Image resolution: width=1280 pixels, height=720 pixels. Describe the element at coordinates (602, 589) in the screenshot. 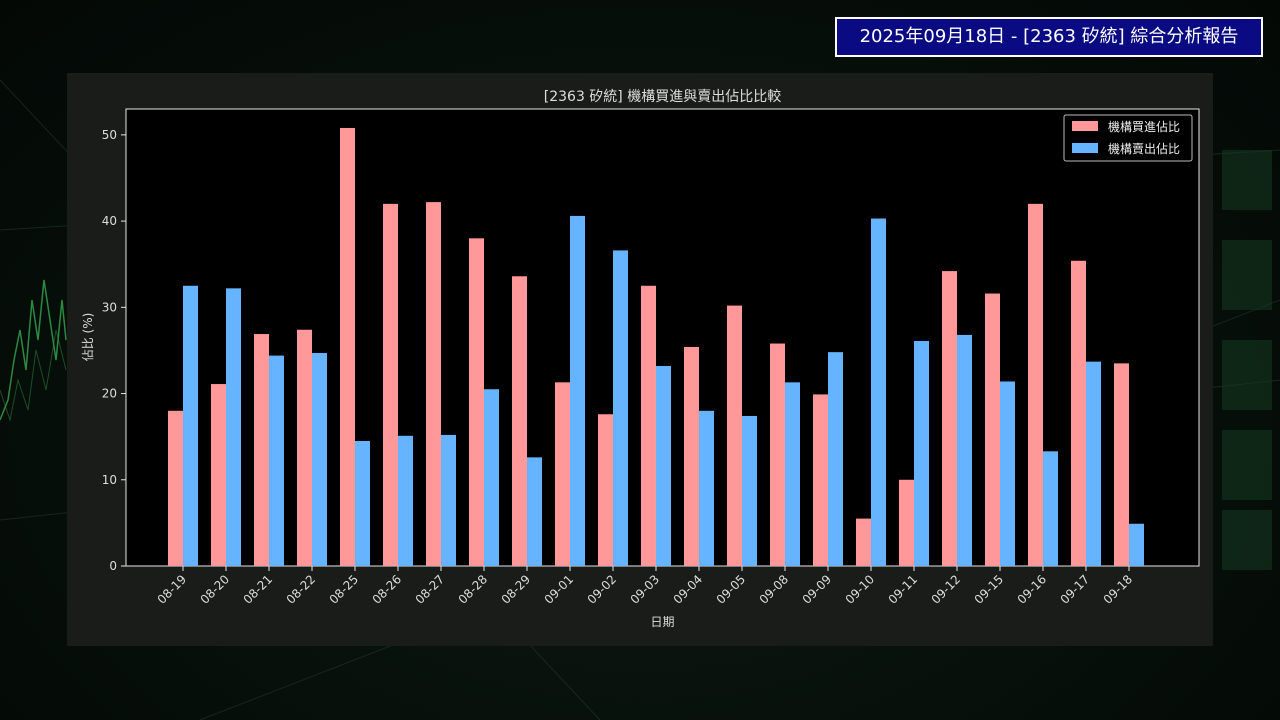

I see `x-tick-label: 09-02` at that location.